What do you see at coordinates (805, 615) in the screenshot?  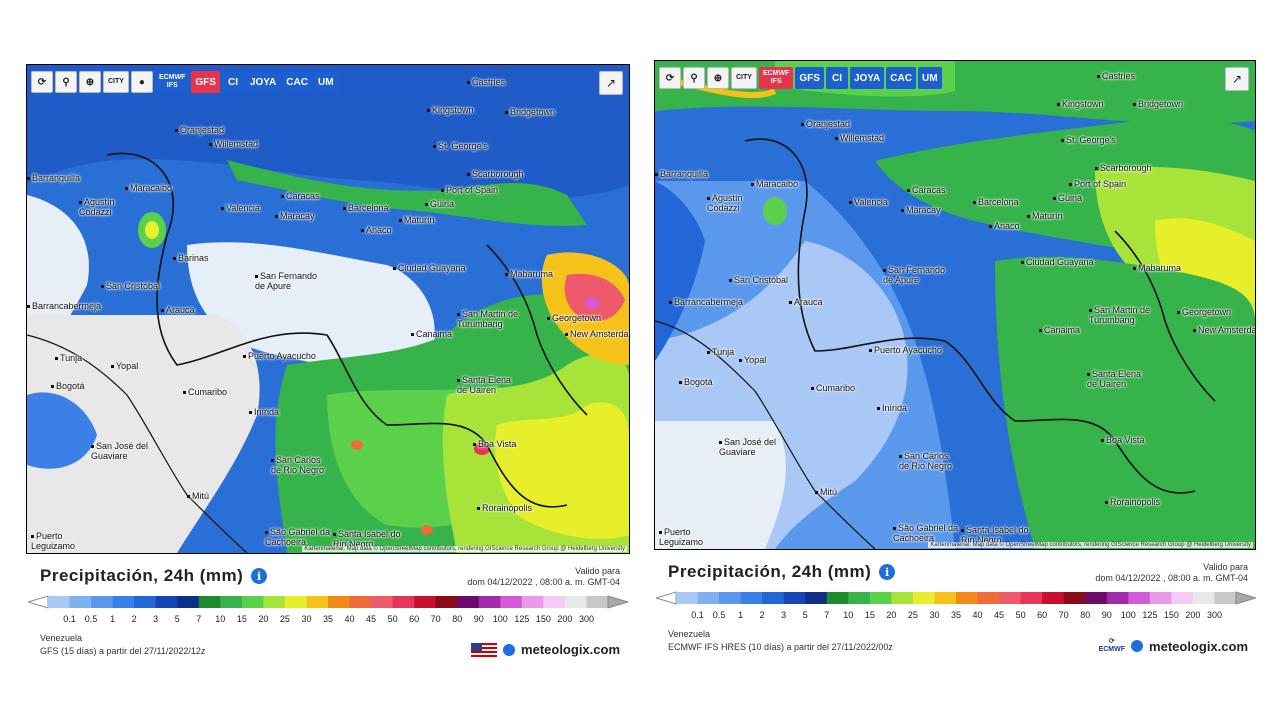 I see `scale-tick-label: 5` at bounding box center [805, 615].